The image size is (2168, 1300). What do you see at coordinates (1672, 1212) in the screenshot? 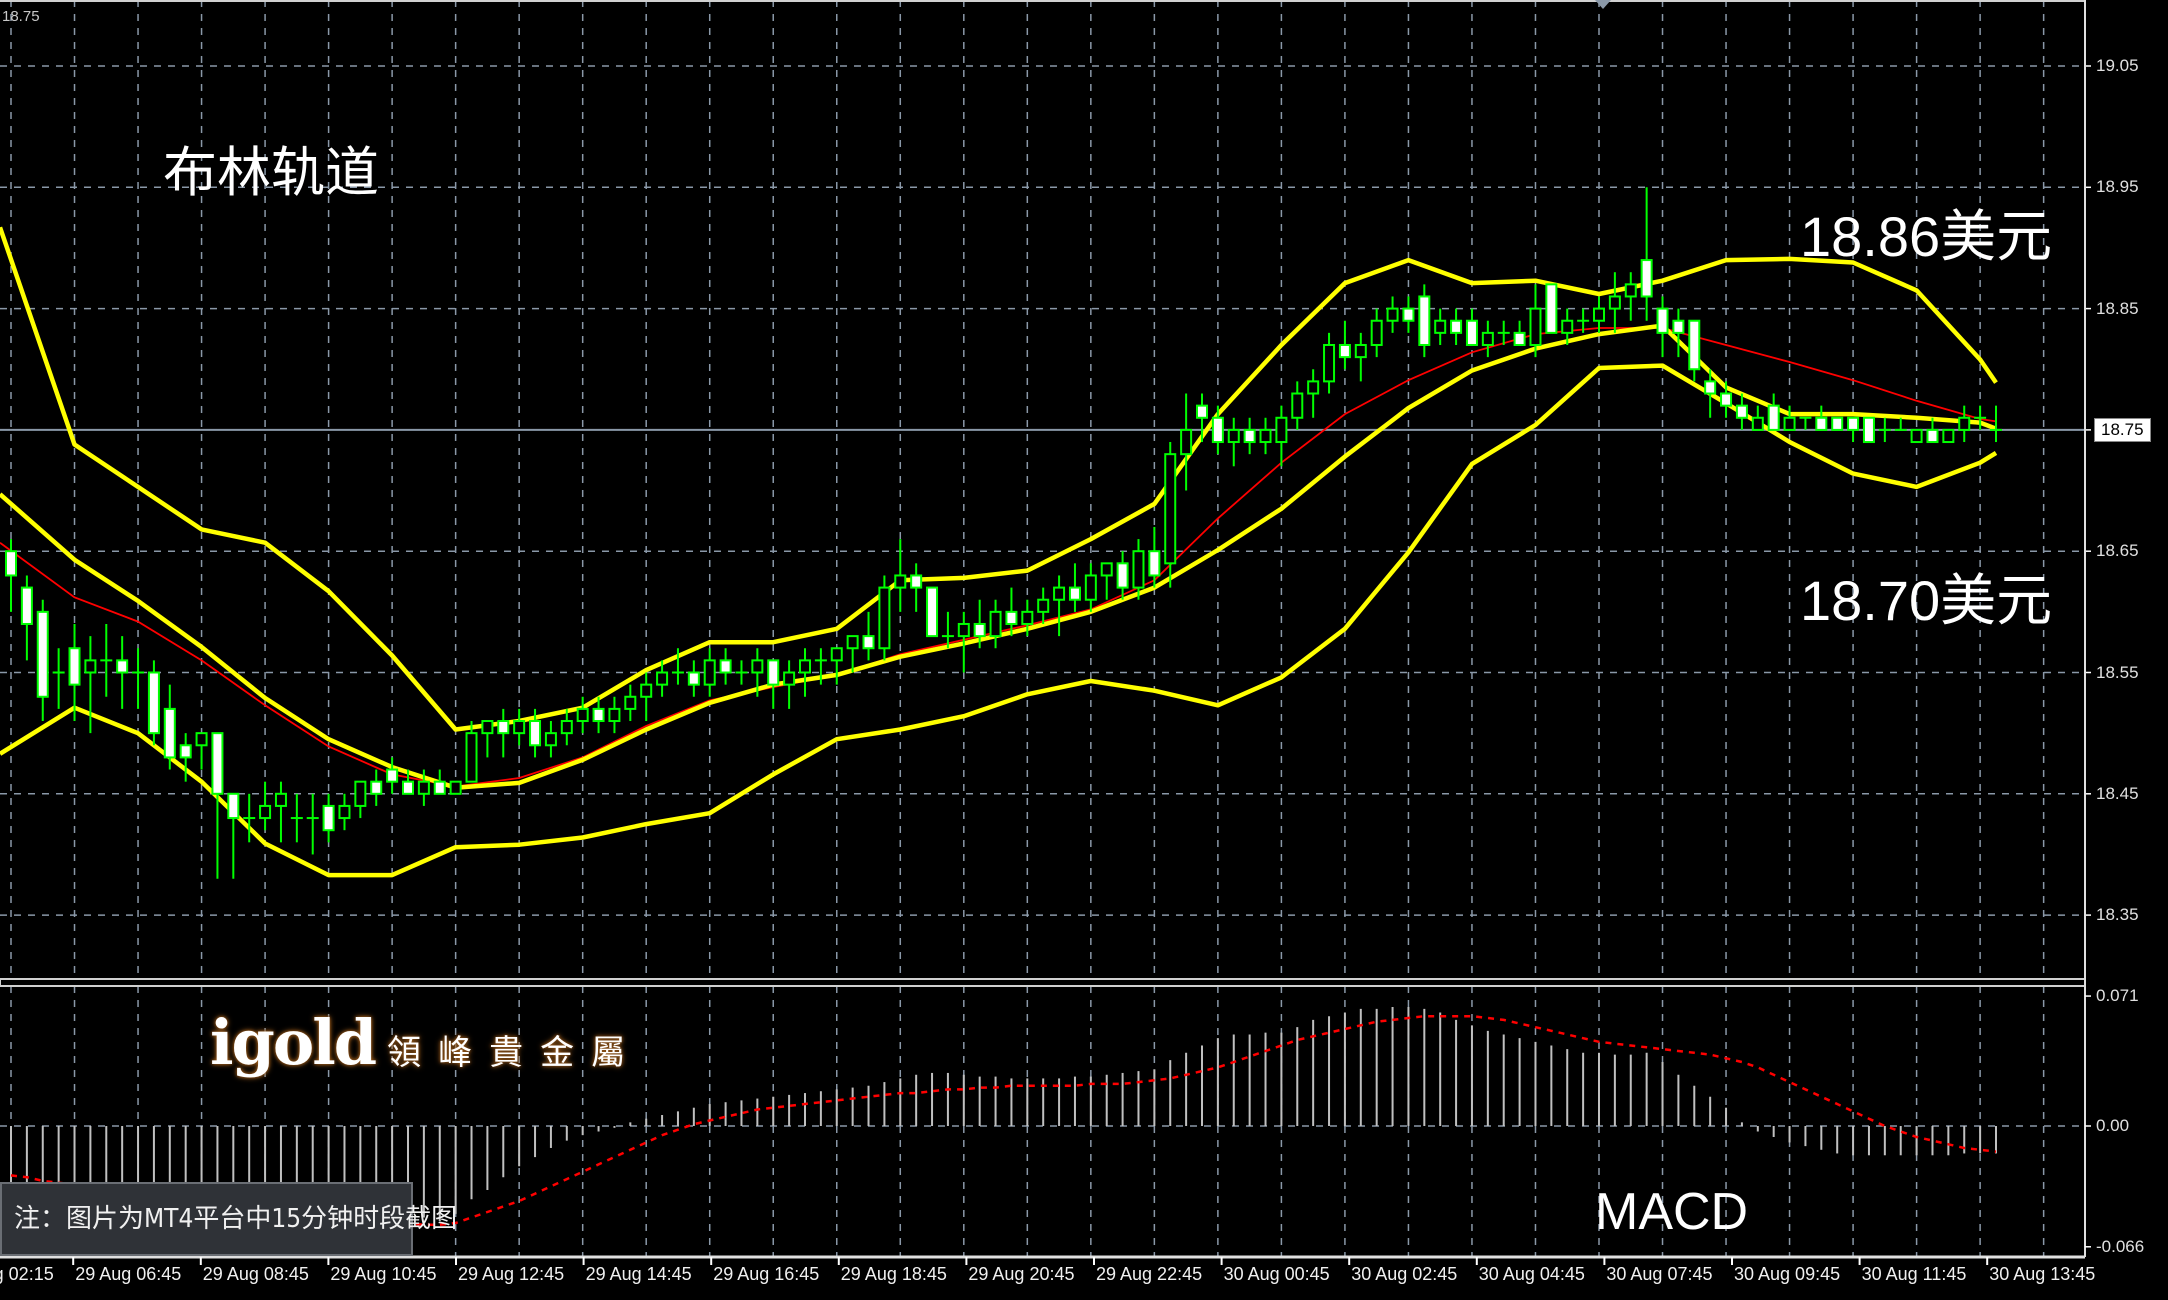
I see `macd-label: MACD` at bounding box center [1672, 1212].